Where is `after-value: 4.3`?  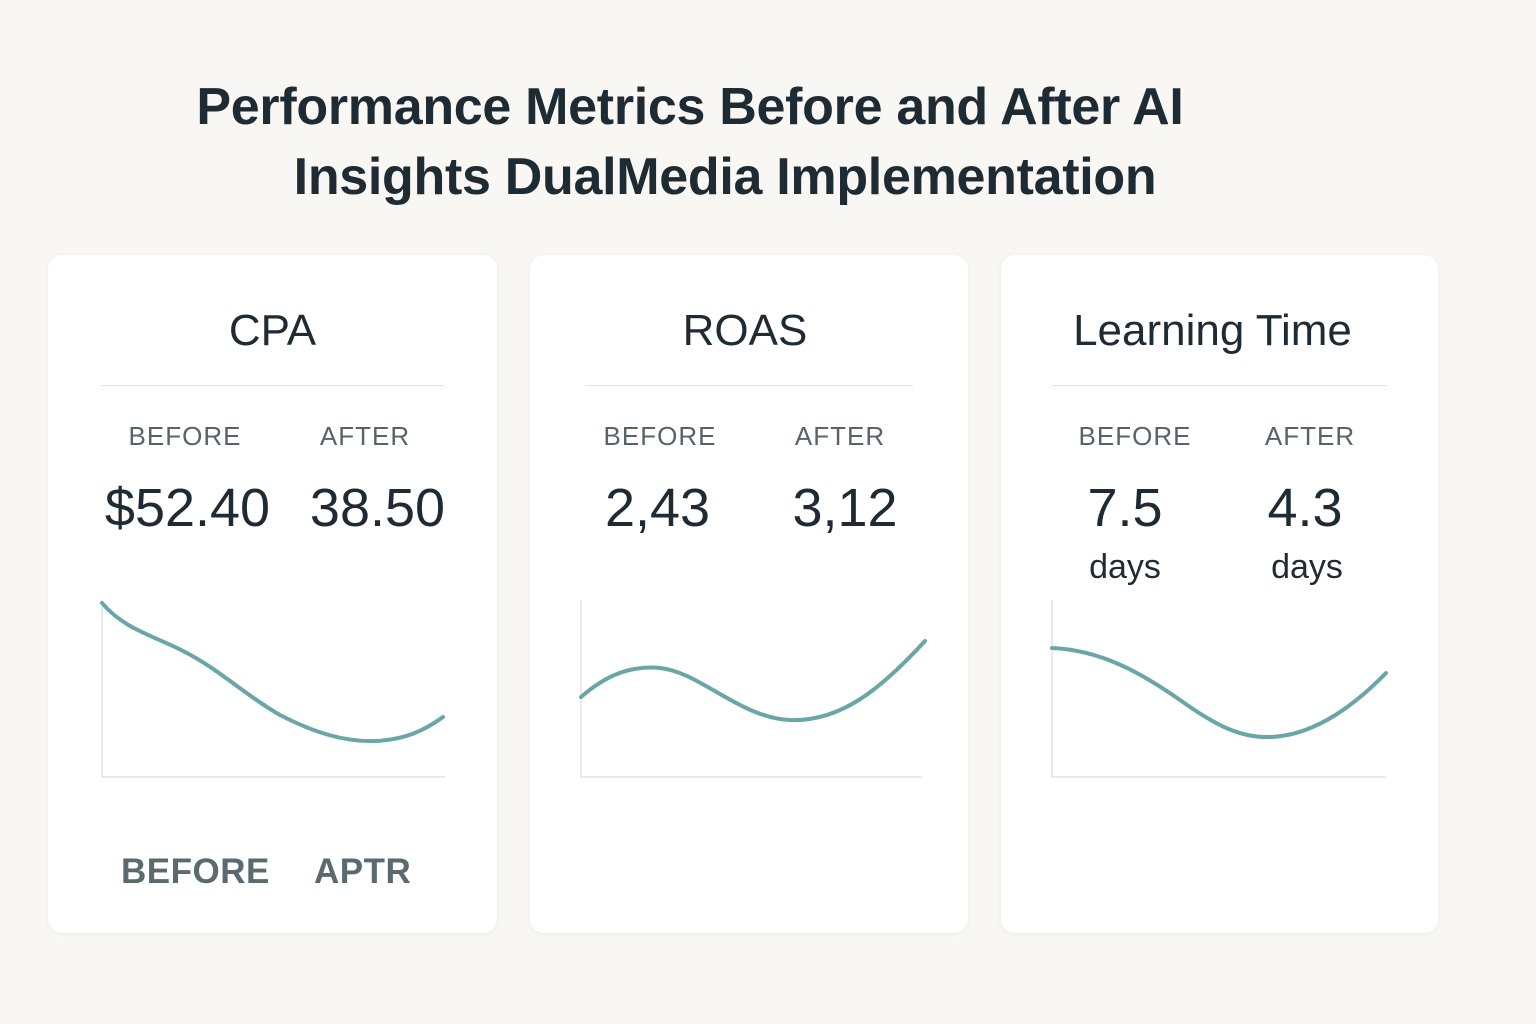 after-value: 4.3 is located at coordinates (1305, 508).